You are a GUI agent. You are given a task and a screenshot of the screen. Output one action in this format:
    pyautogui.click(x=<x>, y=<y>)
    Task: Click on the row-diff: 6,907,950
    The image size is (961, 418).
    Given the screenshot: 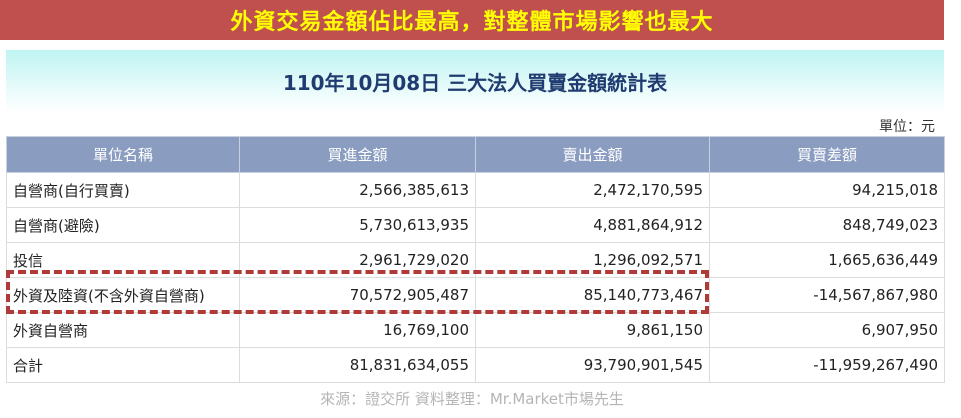 What is the action you would take?
    pyautogui.click(x=827, y=330)
    